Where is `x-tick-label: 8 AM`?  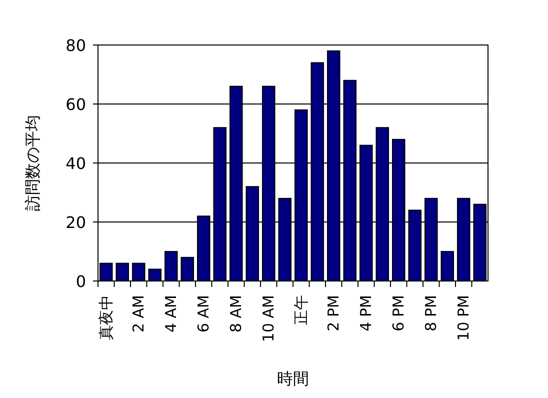 x-tick-label: 8 AM is located at coordinates (236, 314).